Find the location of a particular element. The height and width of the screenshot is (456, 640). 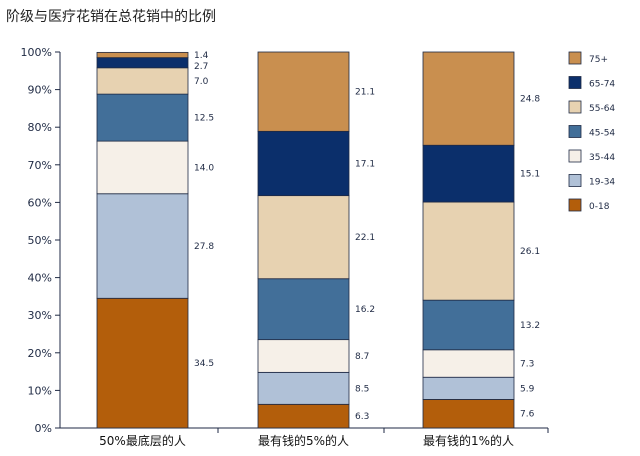

y-tick-label: 10% is located at coordinates (40, 390).